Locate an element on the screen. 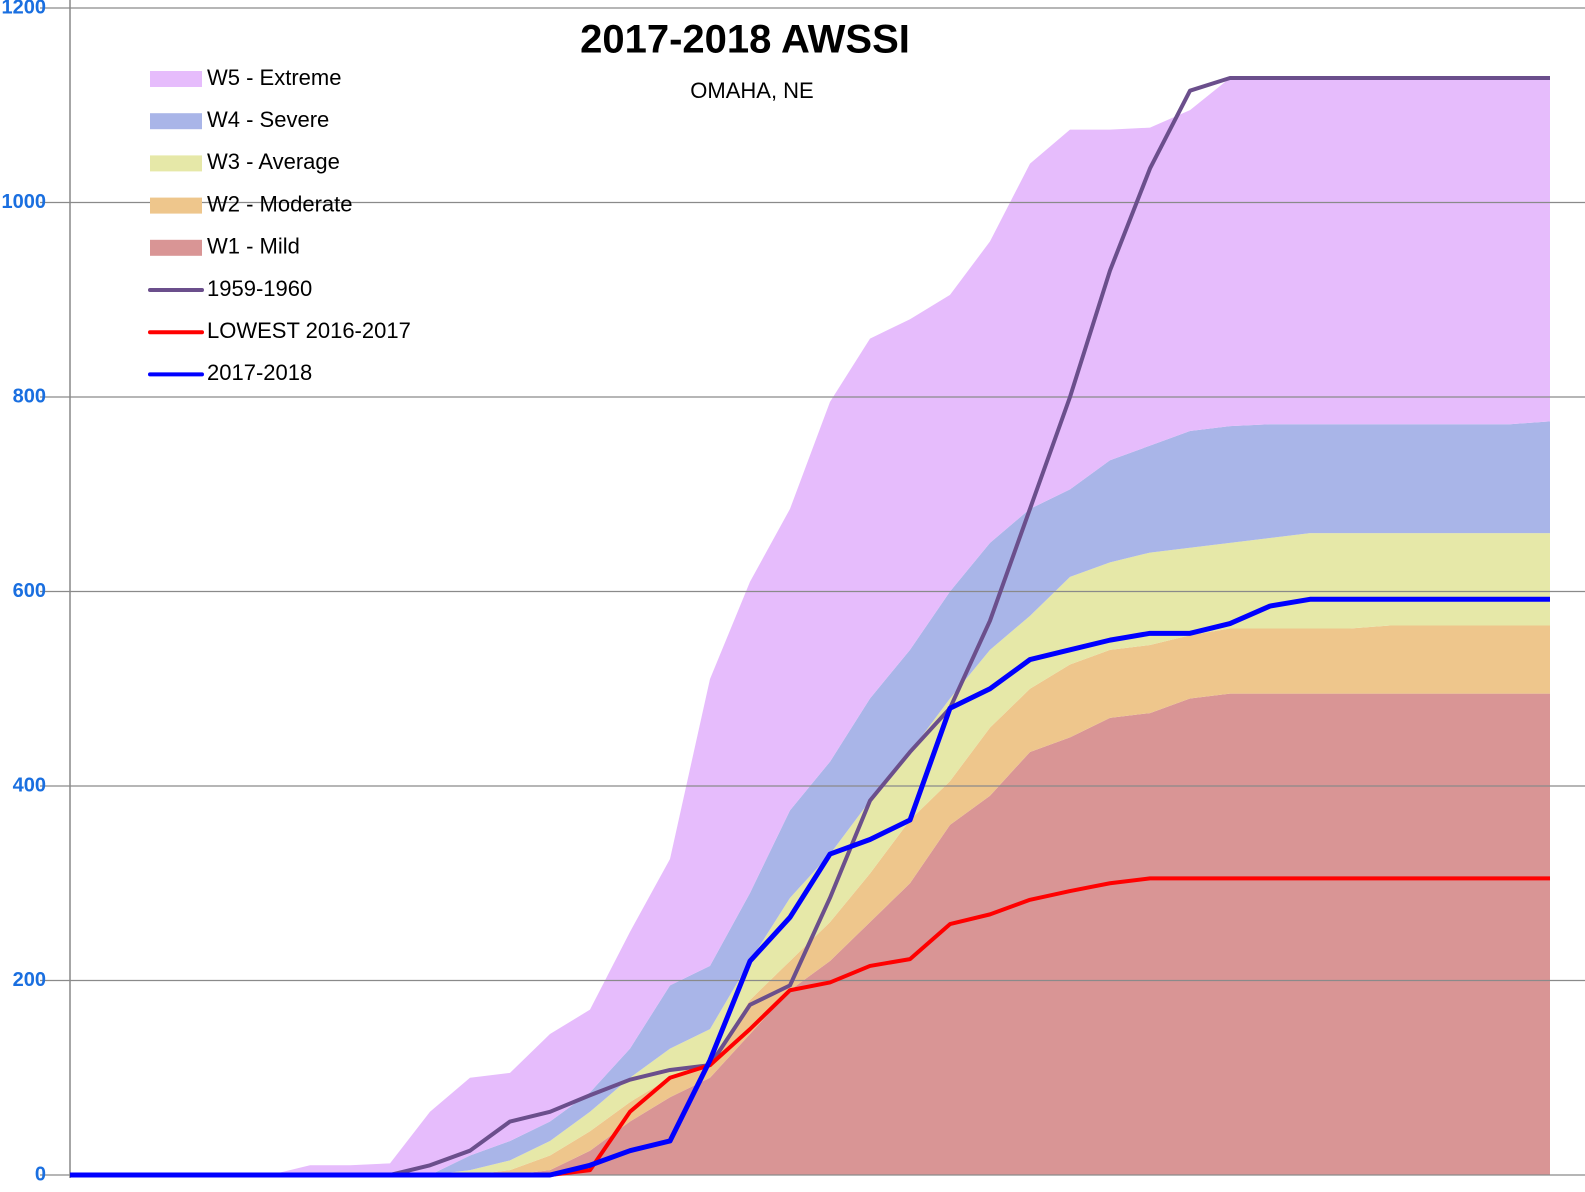 Image resolution: width=1585 pixels, height=1192 pixels. y-tick-label: 400 is located at coordinates (29, 785).